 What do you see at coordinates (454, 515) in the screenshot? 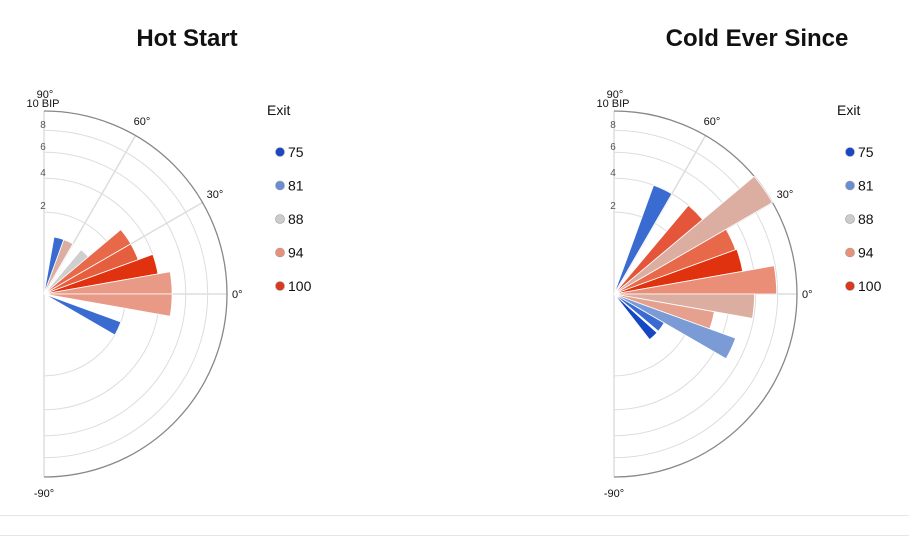
I see `divider-top` at bounding box center [454, 515].